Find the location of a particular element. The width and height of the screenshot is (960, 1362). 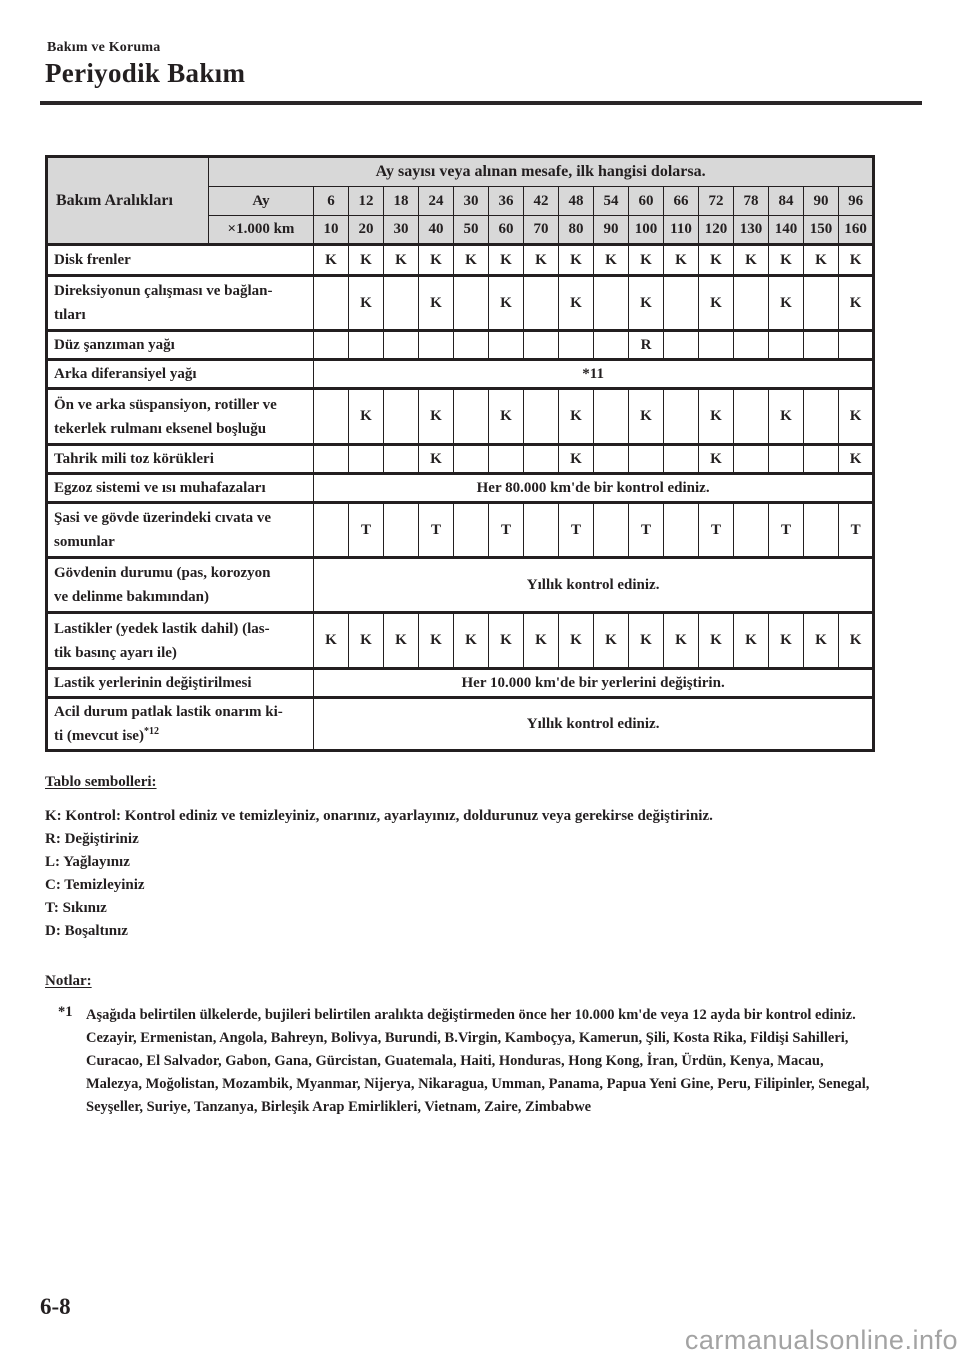

row-label: Direksiyonun çalışması ve bağlan- tıları is located at coordinates (180, 302).